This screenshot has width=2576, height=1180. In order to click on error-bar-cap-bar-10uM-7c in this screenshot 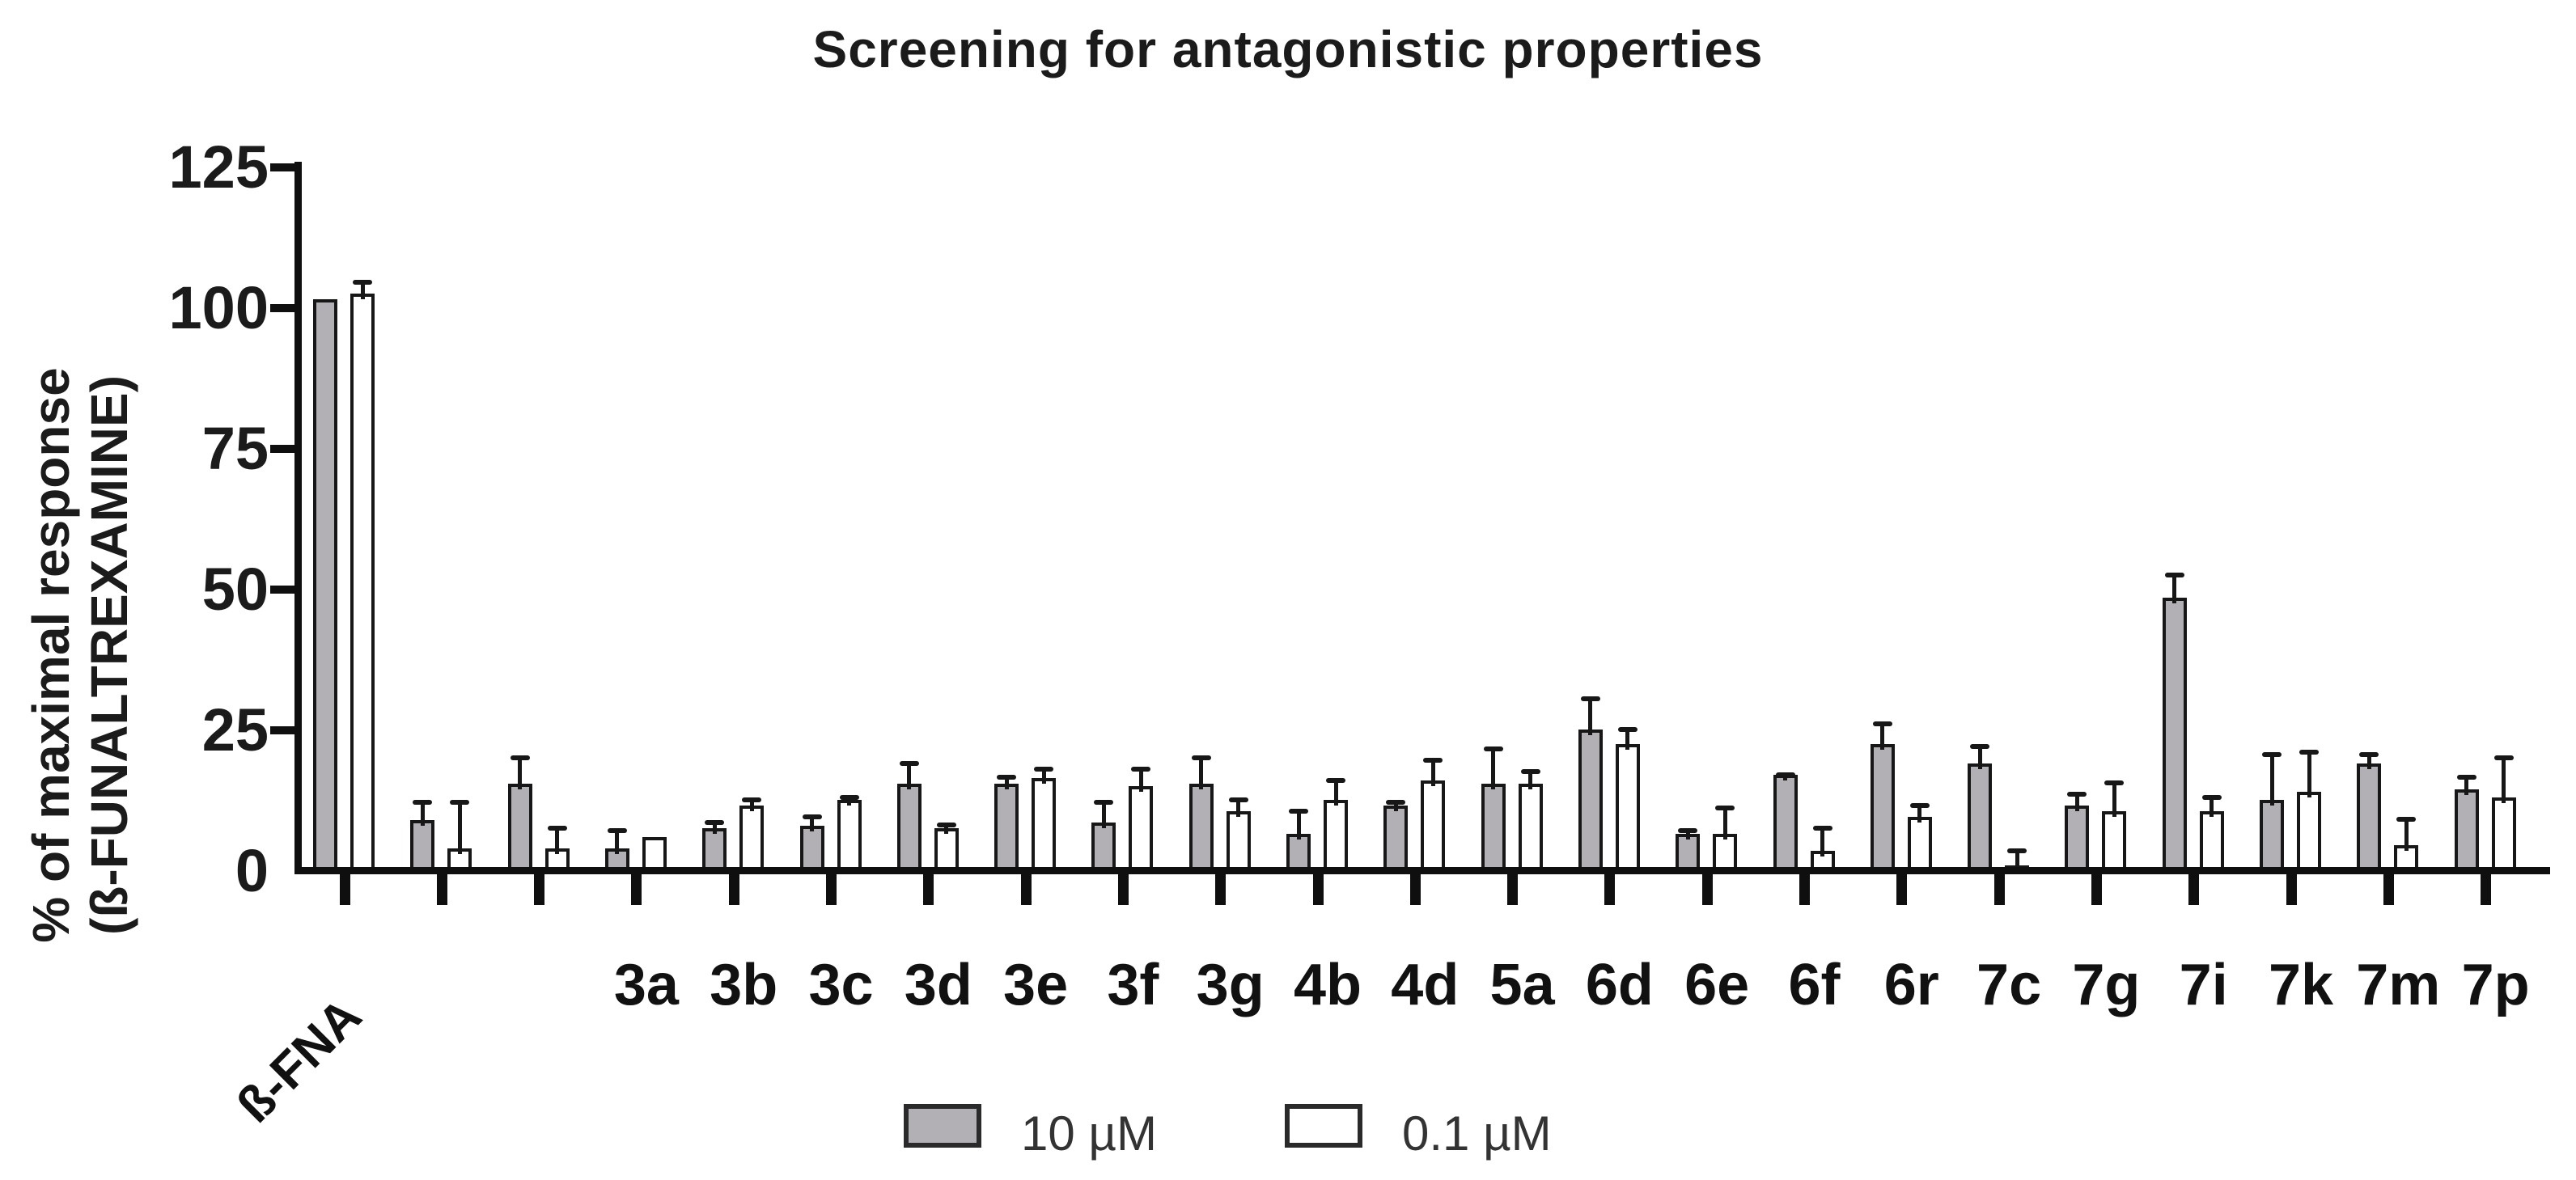, I will do `click(1980, 746)`.